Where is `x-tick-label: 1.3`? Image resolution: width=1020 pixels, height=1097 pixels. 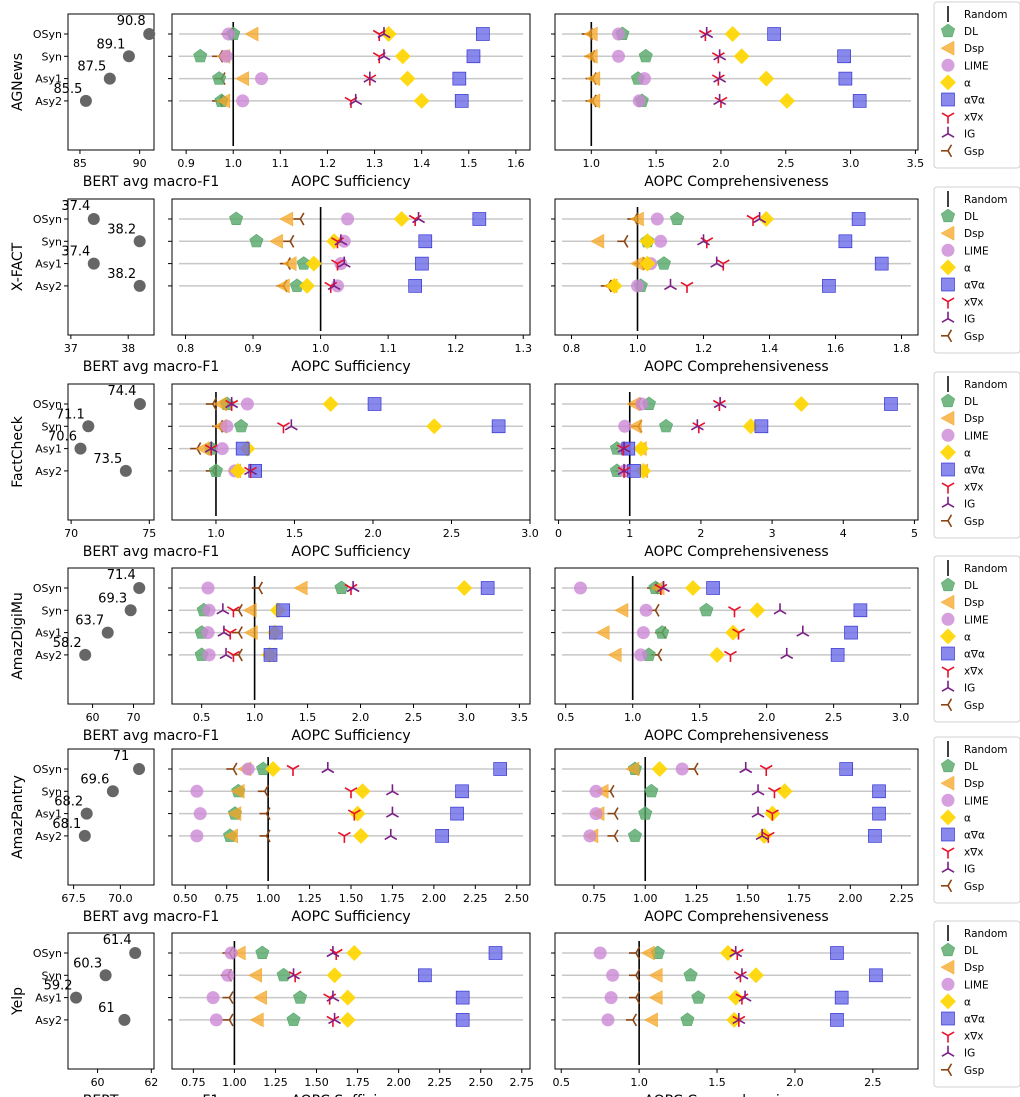
x-tick-label: 1.3 is located at coordinates (523, 348).